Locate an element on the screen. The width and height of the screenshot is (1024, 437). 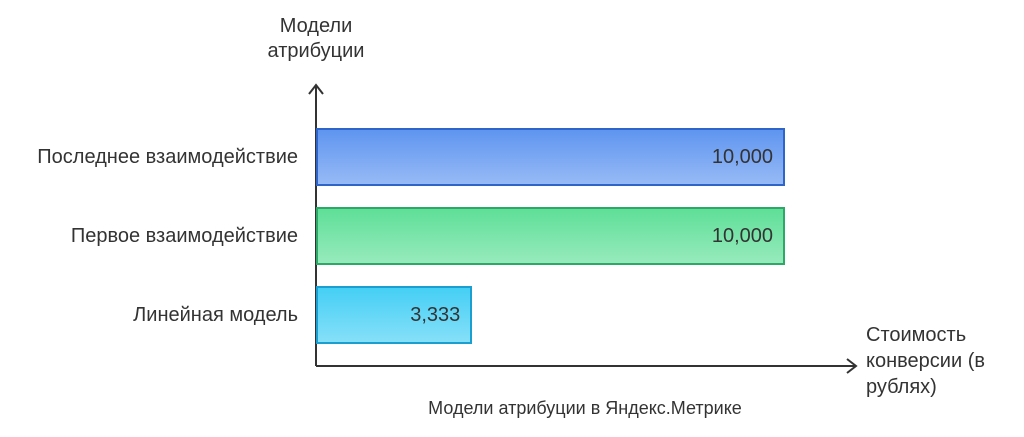
category-label: Последнее взаимодействие is located at coordinates (167, 156).